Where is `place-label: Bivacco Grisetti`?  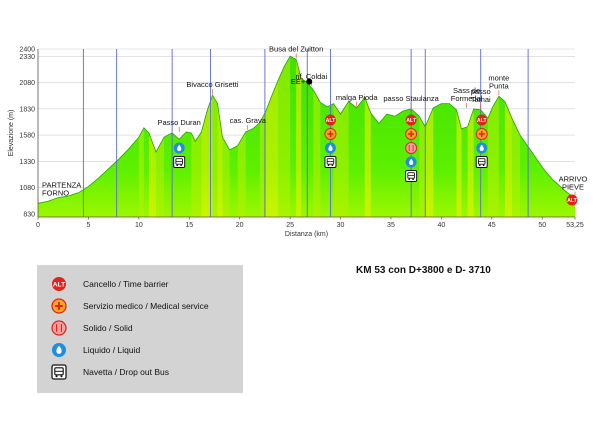
place-label: Bivacco Grisetti is located at coordinates (212, 84).